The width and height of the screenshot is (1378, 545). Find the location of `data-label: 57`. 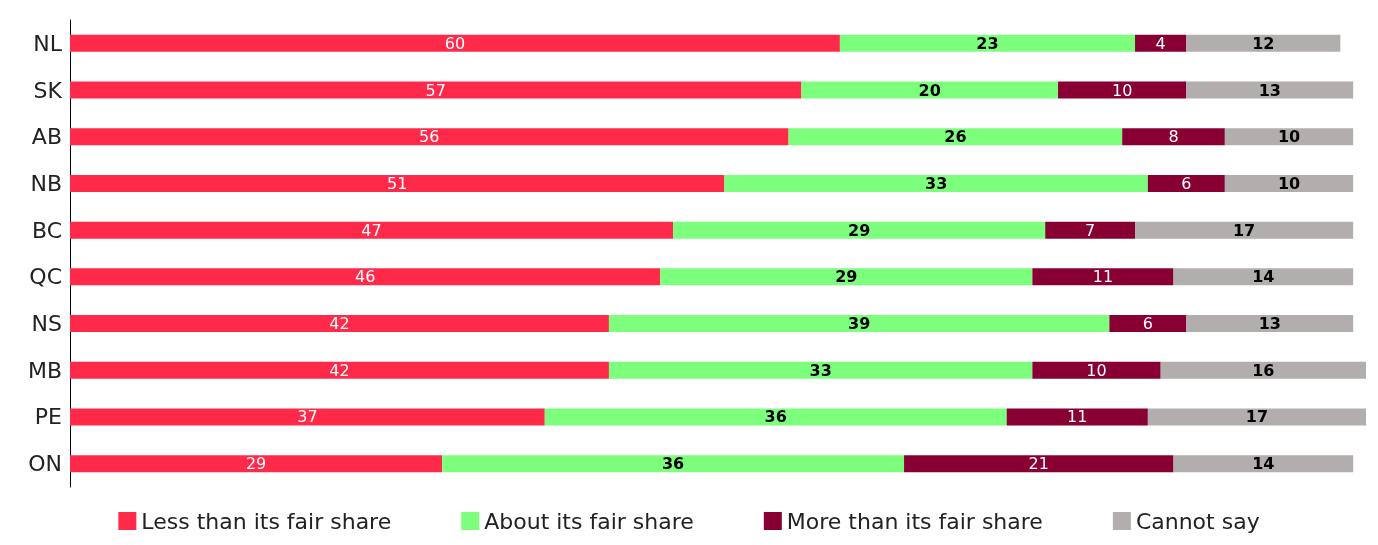

data-label: 57 is located at coordinates (435, 90).